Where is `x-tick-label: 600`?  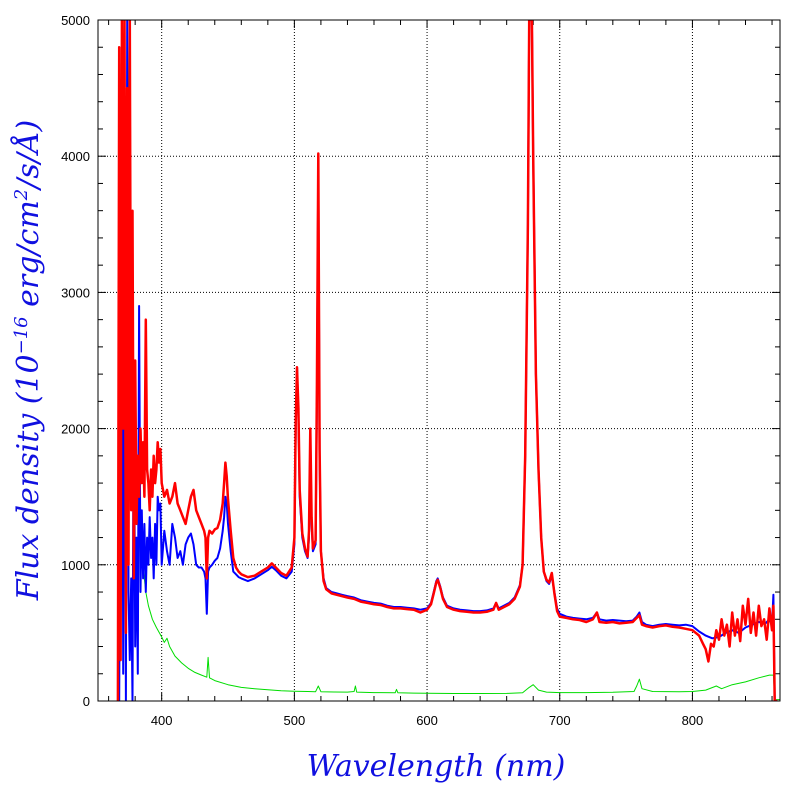 x-tick-label: 600 is located at coordinates (427, 720).